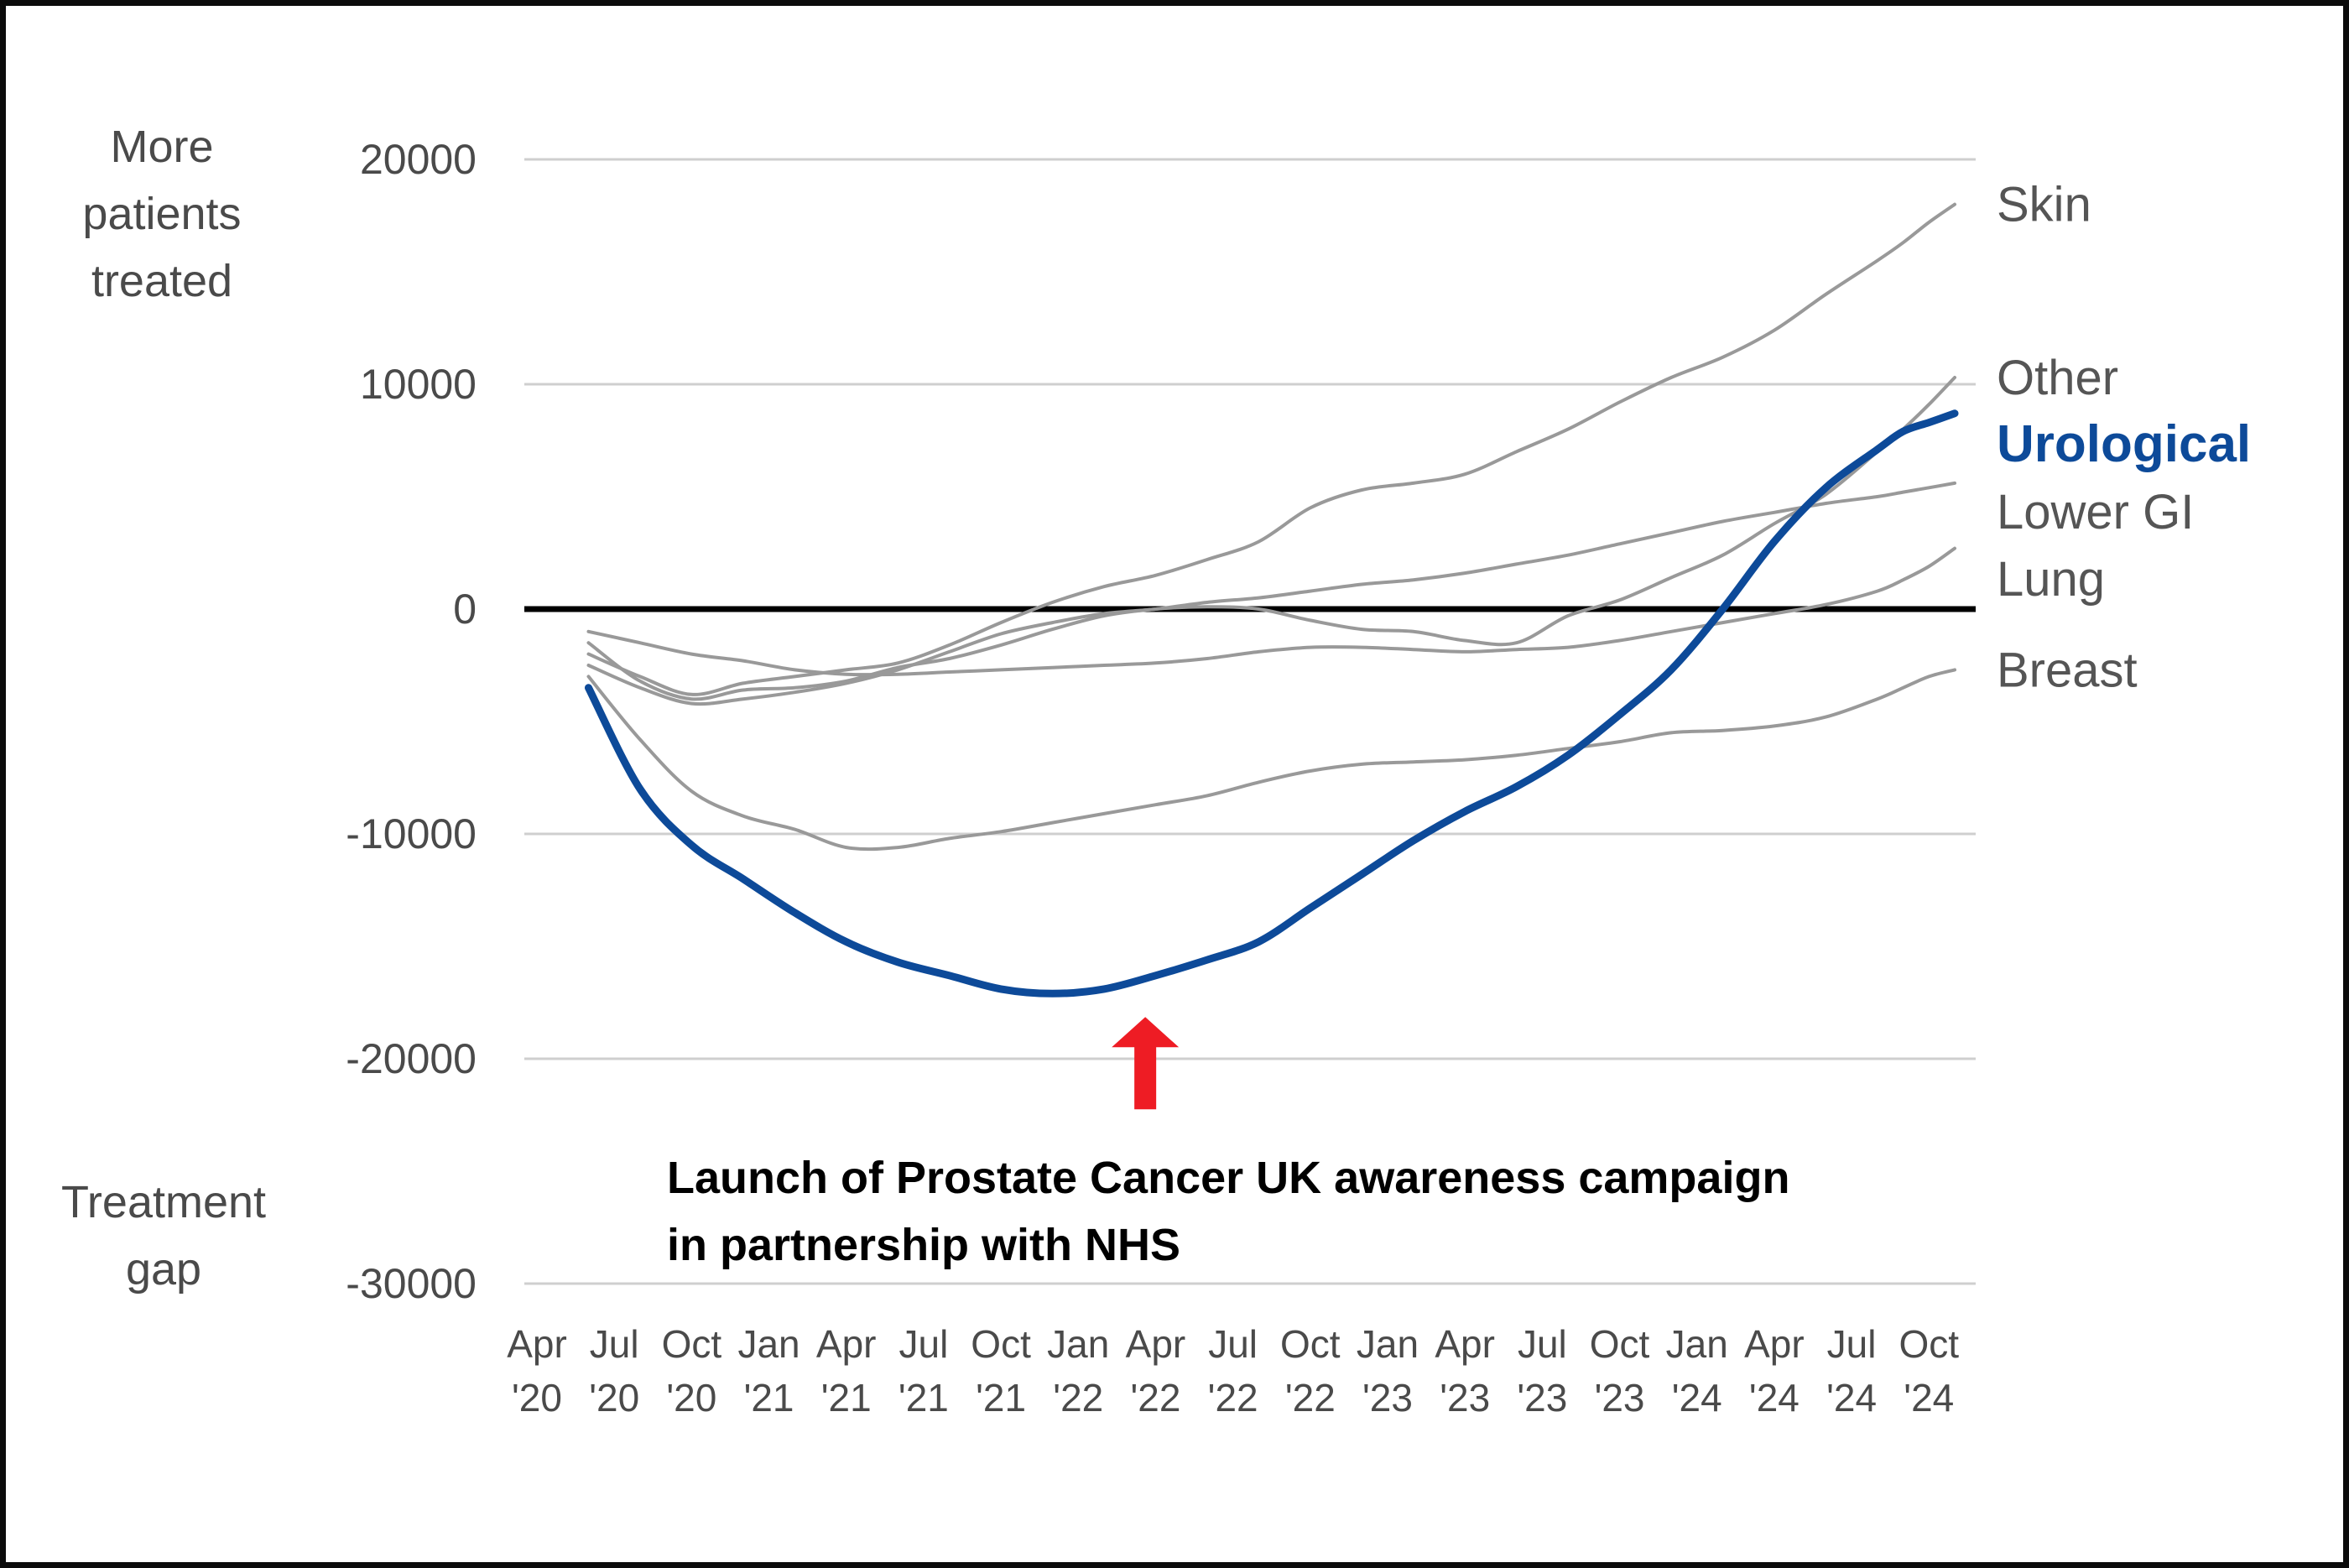 This screenshot has width=2349, height=1568. Describe the element at coordinates (2095, 512) in the screenshot. I see `series-label-lower-gi: Lower GI` at that location.